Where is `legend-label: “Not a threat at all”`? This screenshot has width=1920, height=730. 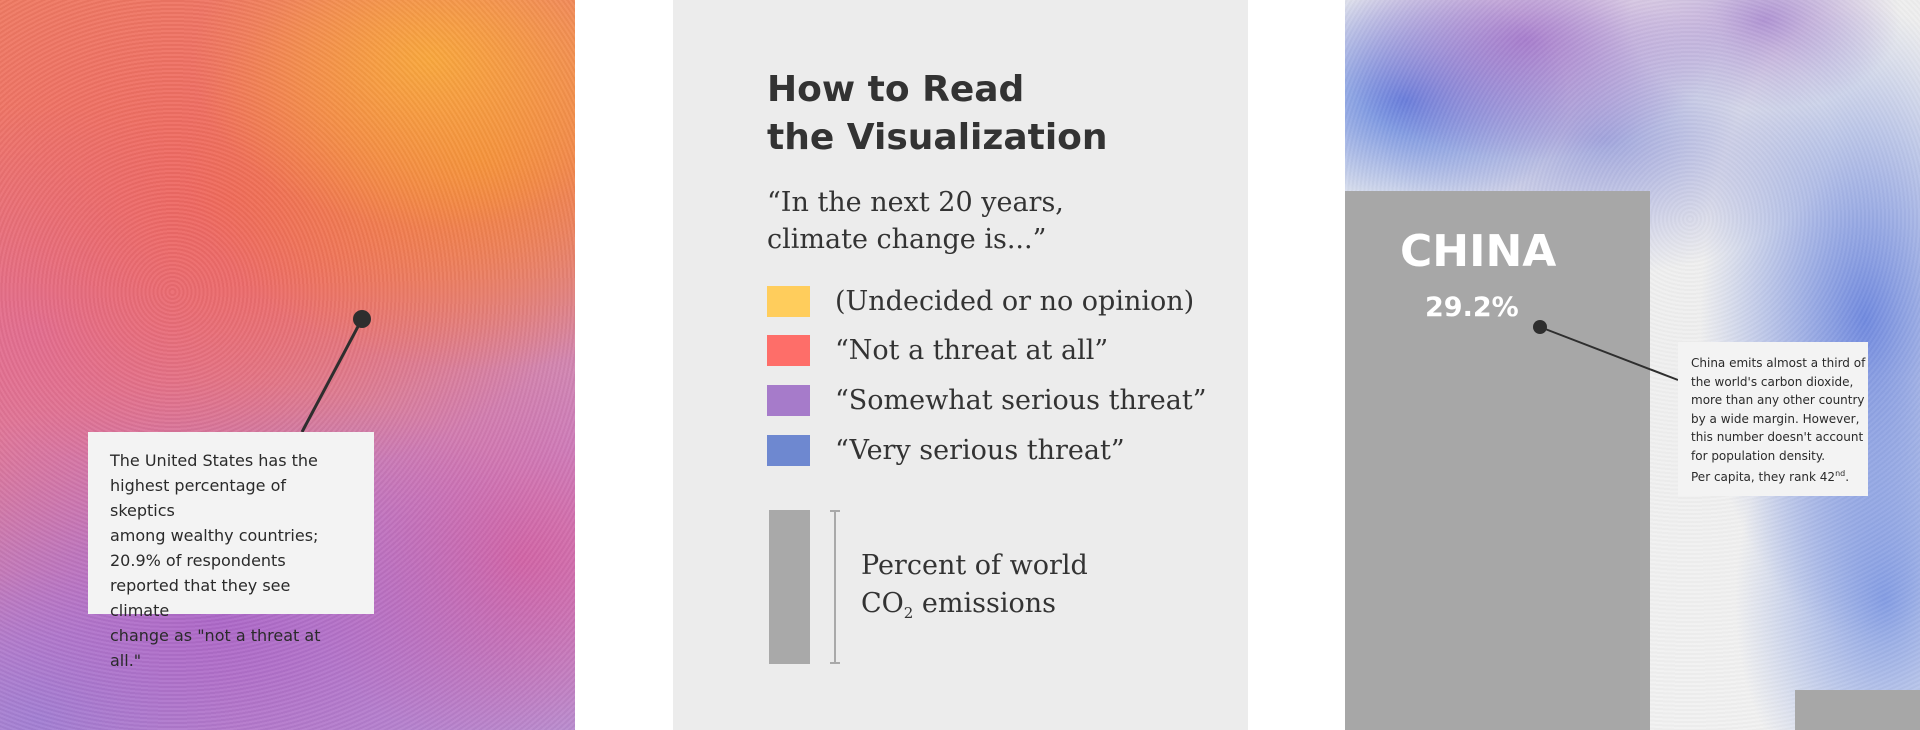 legend-label: “Not a threat at all” is located at coordinates (972, 350).